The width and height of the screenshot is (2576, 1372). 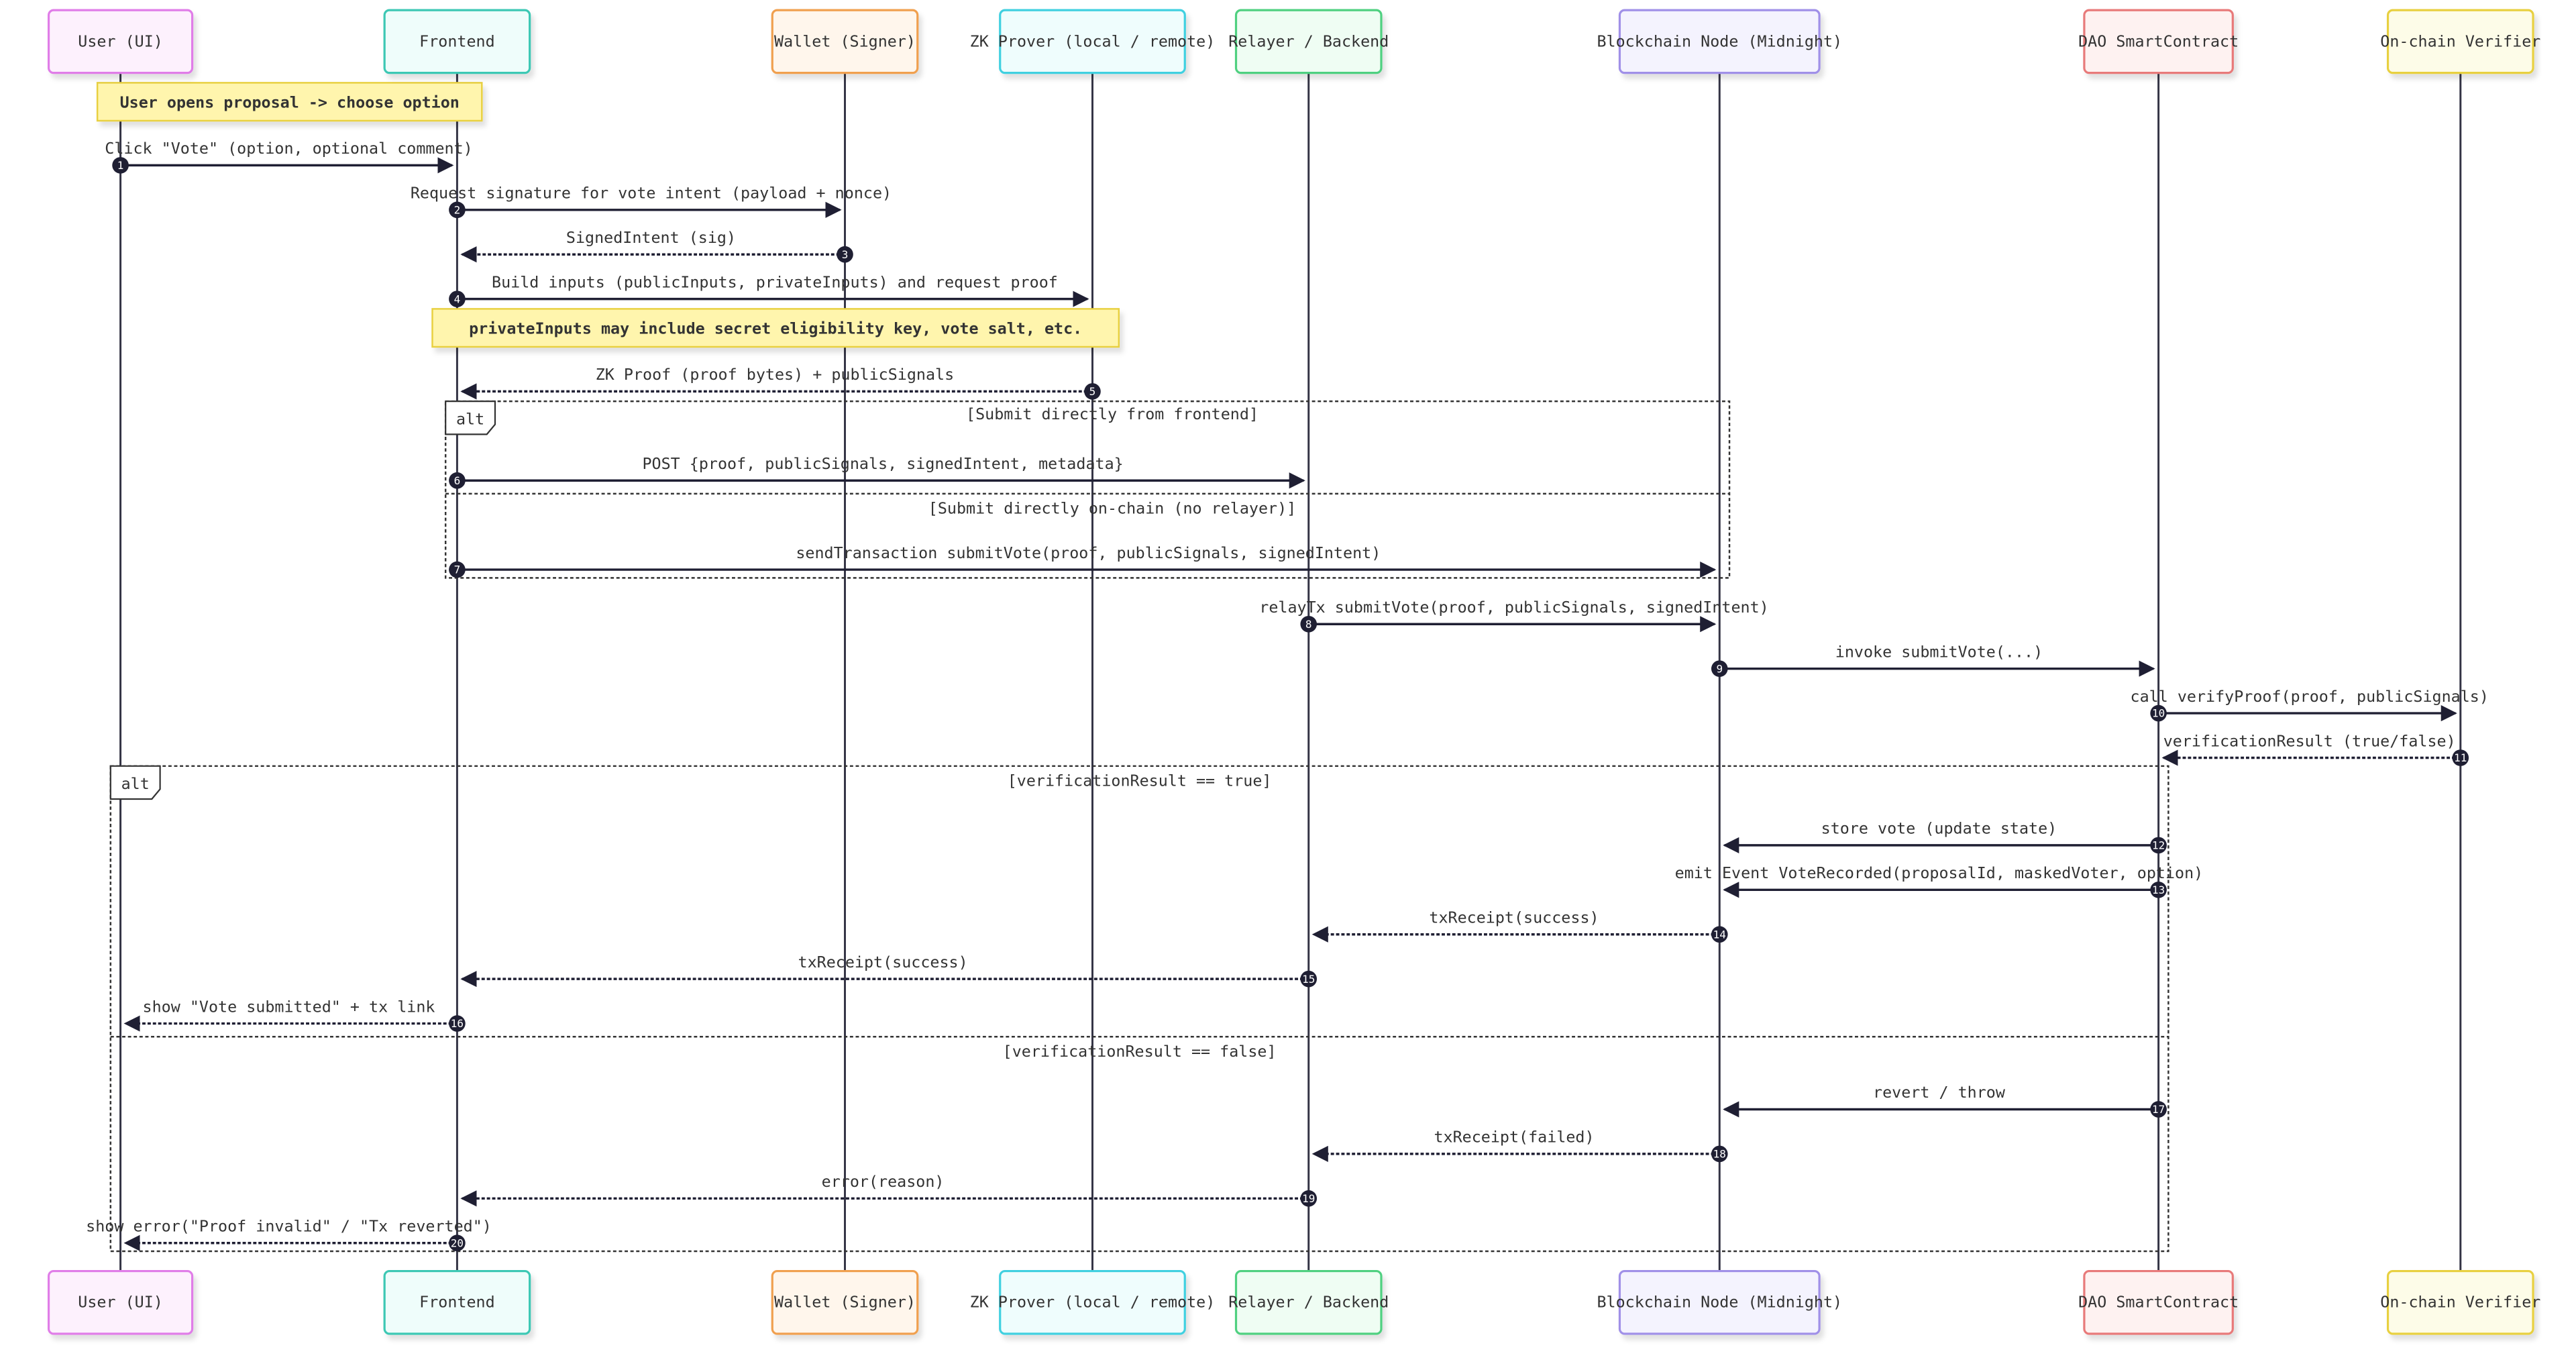 What do you see at coordinates (1308, 1198) in the screenshot?
I see `sequence-number: 19` at bounding box center [1308, 1198].